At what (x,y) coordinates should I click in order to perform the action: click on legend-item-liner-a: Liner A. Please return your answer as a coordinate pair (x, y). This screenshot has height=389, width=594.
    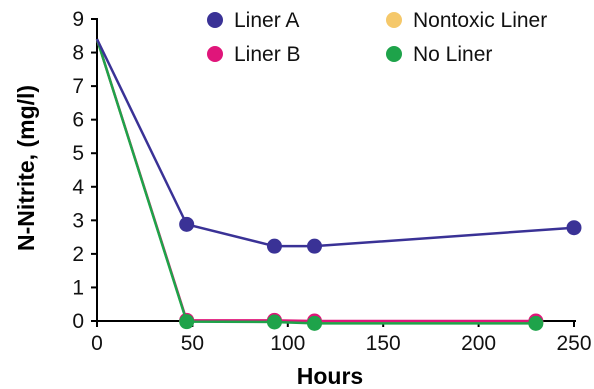
    Looking at the image, I should click on (253, 20).